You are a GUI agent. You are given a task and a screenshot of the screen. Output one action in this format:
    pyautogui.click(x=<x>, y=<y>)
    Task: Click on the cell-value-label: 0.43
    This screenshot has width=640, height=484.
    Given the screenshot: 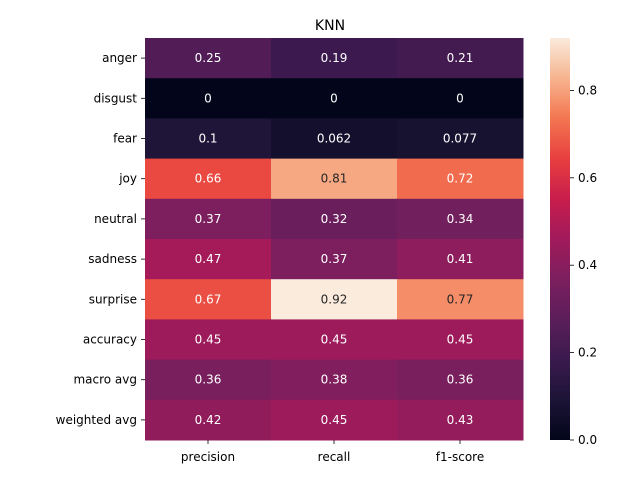 What is the action you would take?
    pyautogui.click(x=460, y=420)
    